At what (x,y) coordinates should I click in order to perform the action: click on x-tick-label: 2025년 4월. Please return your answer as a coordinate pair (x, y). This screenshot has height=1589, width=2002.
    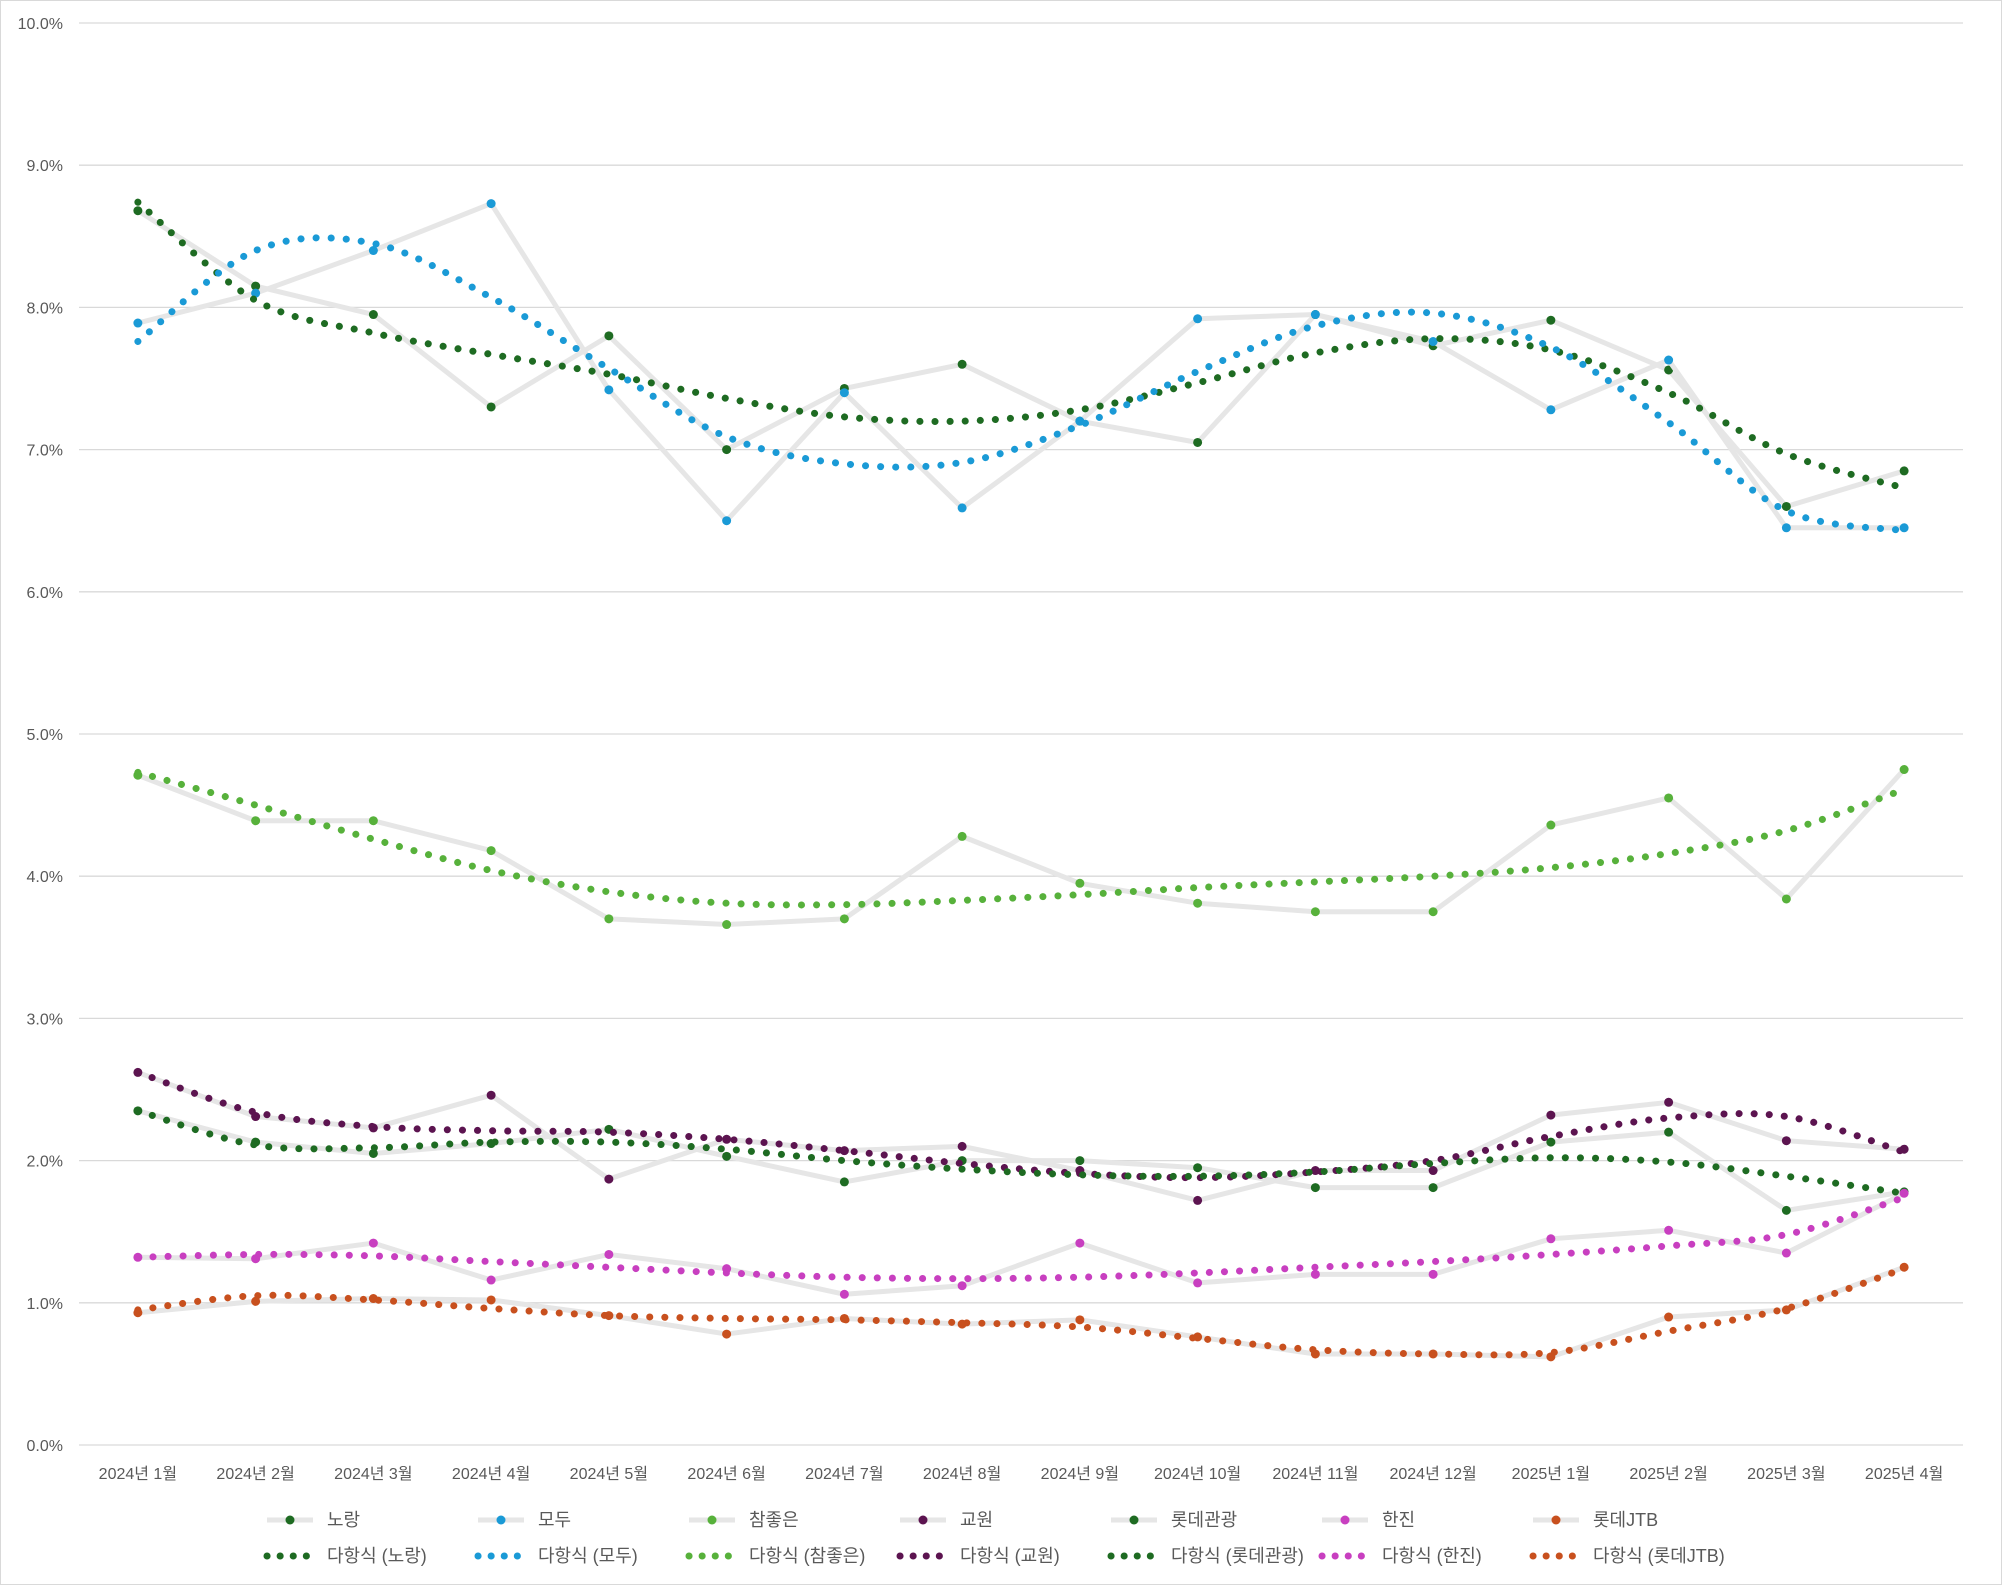
    Looking at the image, I should click on (1904, 1474).